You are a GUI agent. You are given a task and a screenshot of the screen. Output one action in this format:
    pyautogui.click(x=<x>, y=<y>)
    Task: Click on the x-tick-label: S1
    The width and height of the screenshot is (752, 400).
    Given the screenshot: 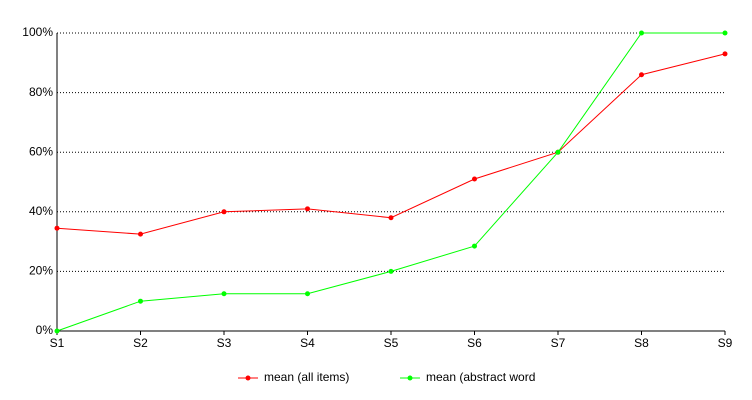 What is the action you would take?
    pyautogui.click(x=57, y=343)
    